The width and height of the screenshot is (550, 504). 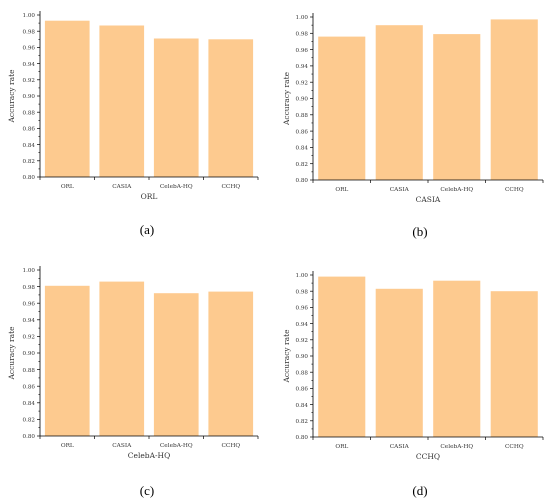 What do you see at coordinates (420, 231) in the screenshot?
I see `caption-b: (b)` at bounding box center [420, 231].